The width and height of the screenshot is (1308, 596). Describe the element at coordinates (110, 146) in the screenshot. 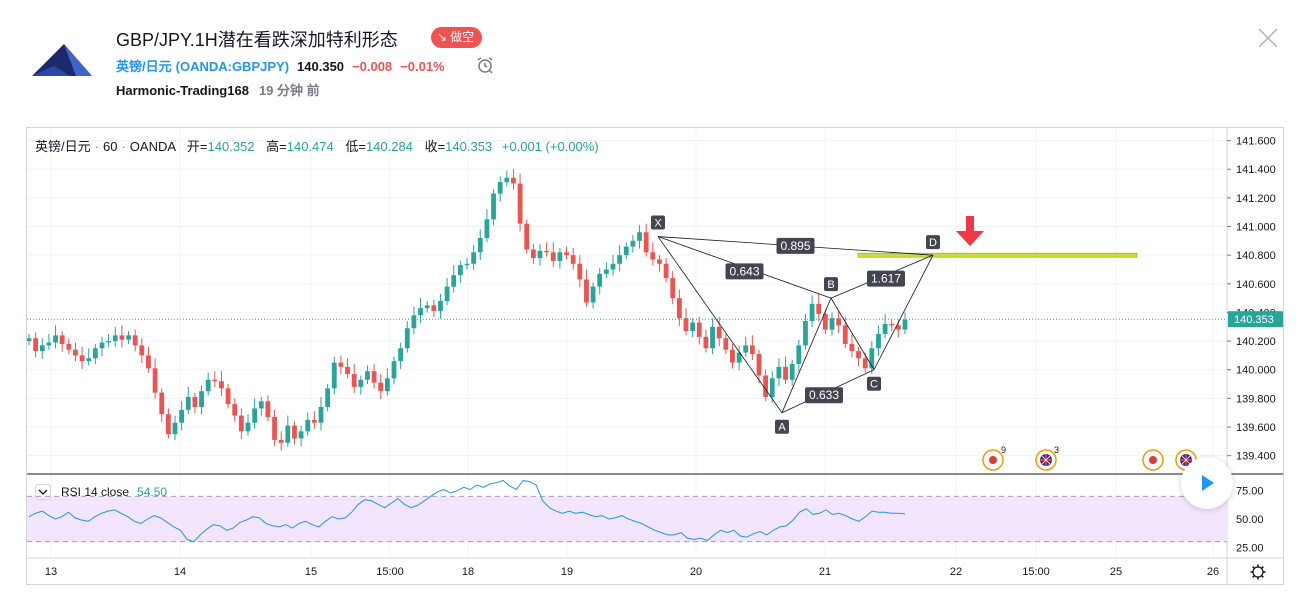

I see `legend-interval: 60` at that location.